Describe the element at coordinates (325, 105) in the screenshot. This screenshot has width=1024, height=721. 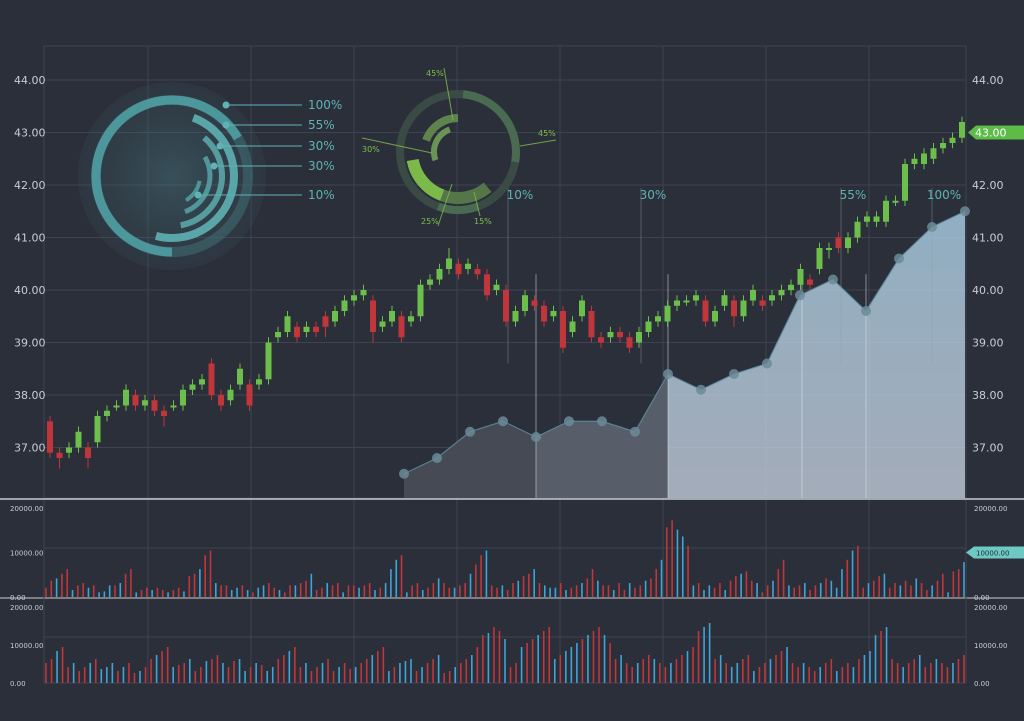
I see `gauge-label: 100%` at that location.